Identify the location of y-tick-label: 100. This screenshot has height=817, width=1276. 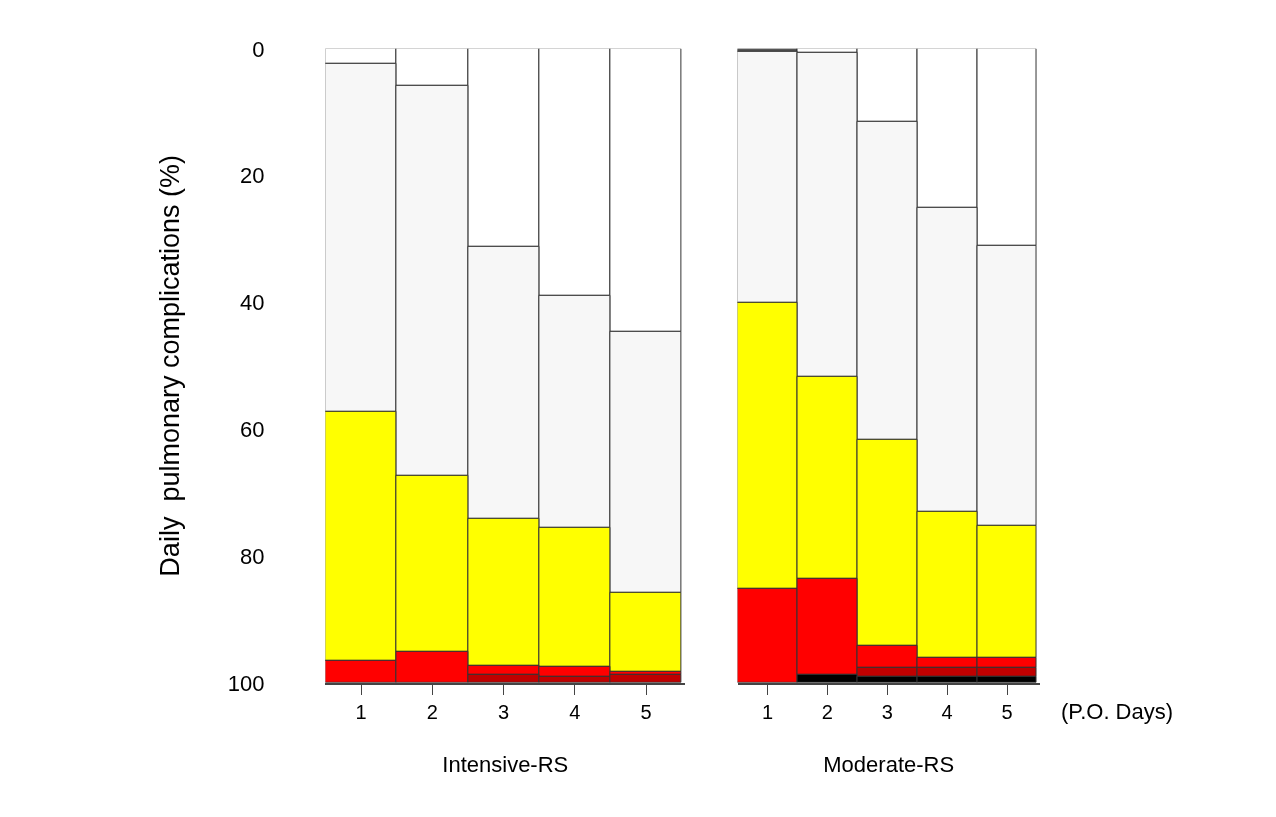
(246, 683).